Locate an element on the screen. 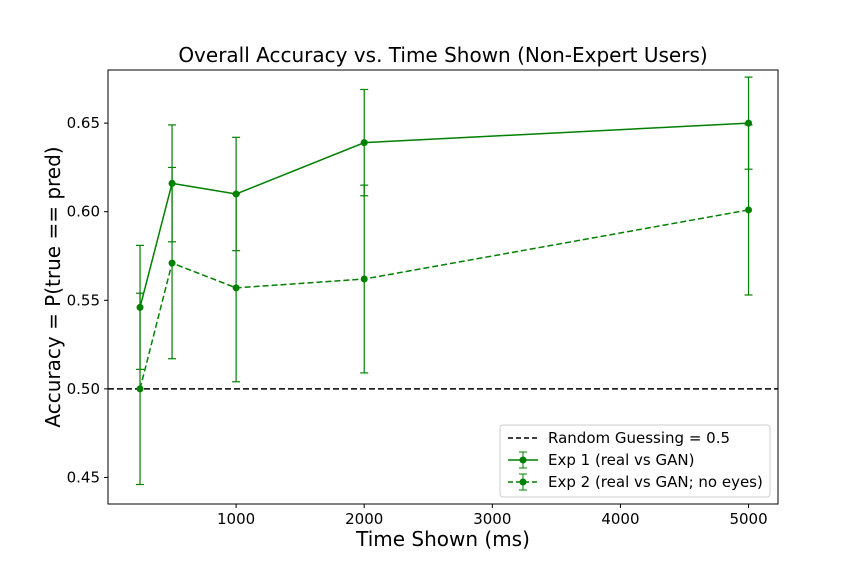  x-axis: 1000 2000 3000 4000 5000 is located at coordinates (492, 516).